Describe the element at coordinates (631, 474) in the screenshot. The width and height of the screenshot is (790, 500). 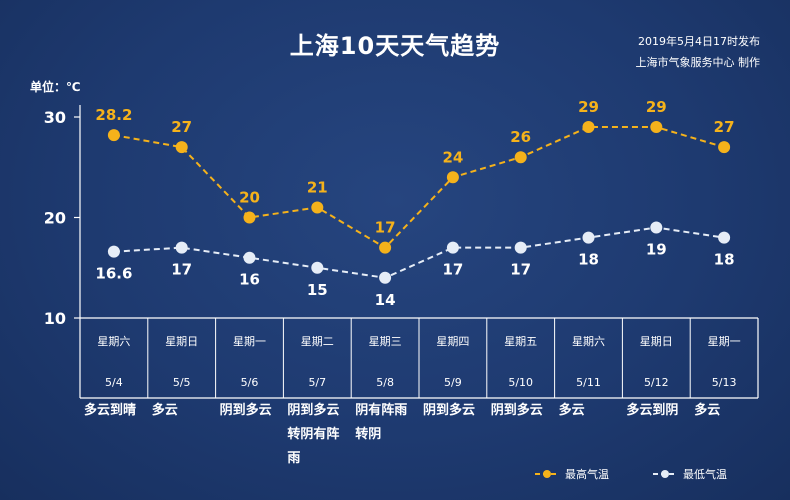
I see `legend: 最高气温 最低气温` at that location.